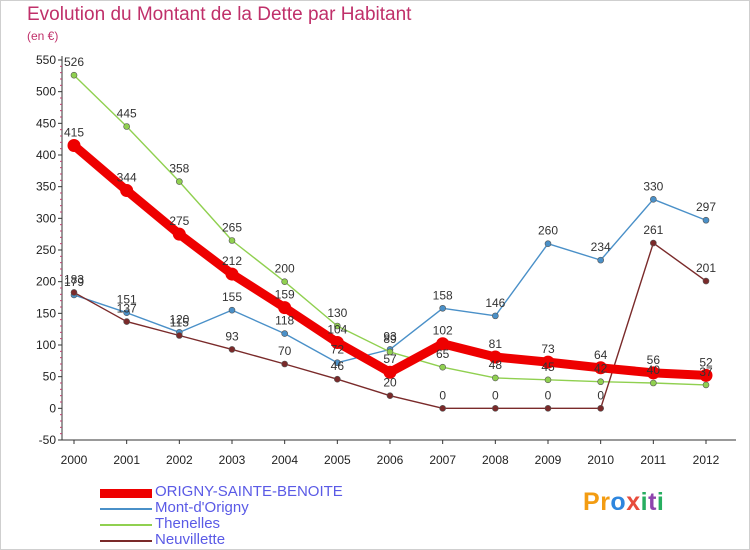 This screenshot has width=750, height=550. Describe the element at coordinates (46, 155) in the screenshot. I see `y-tick-label: 400` at that location.